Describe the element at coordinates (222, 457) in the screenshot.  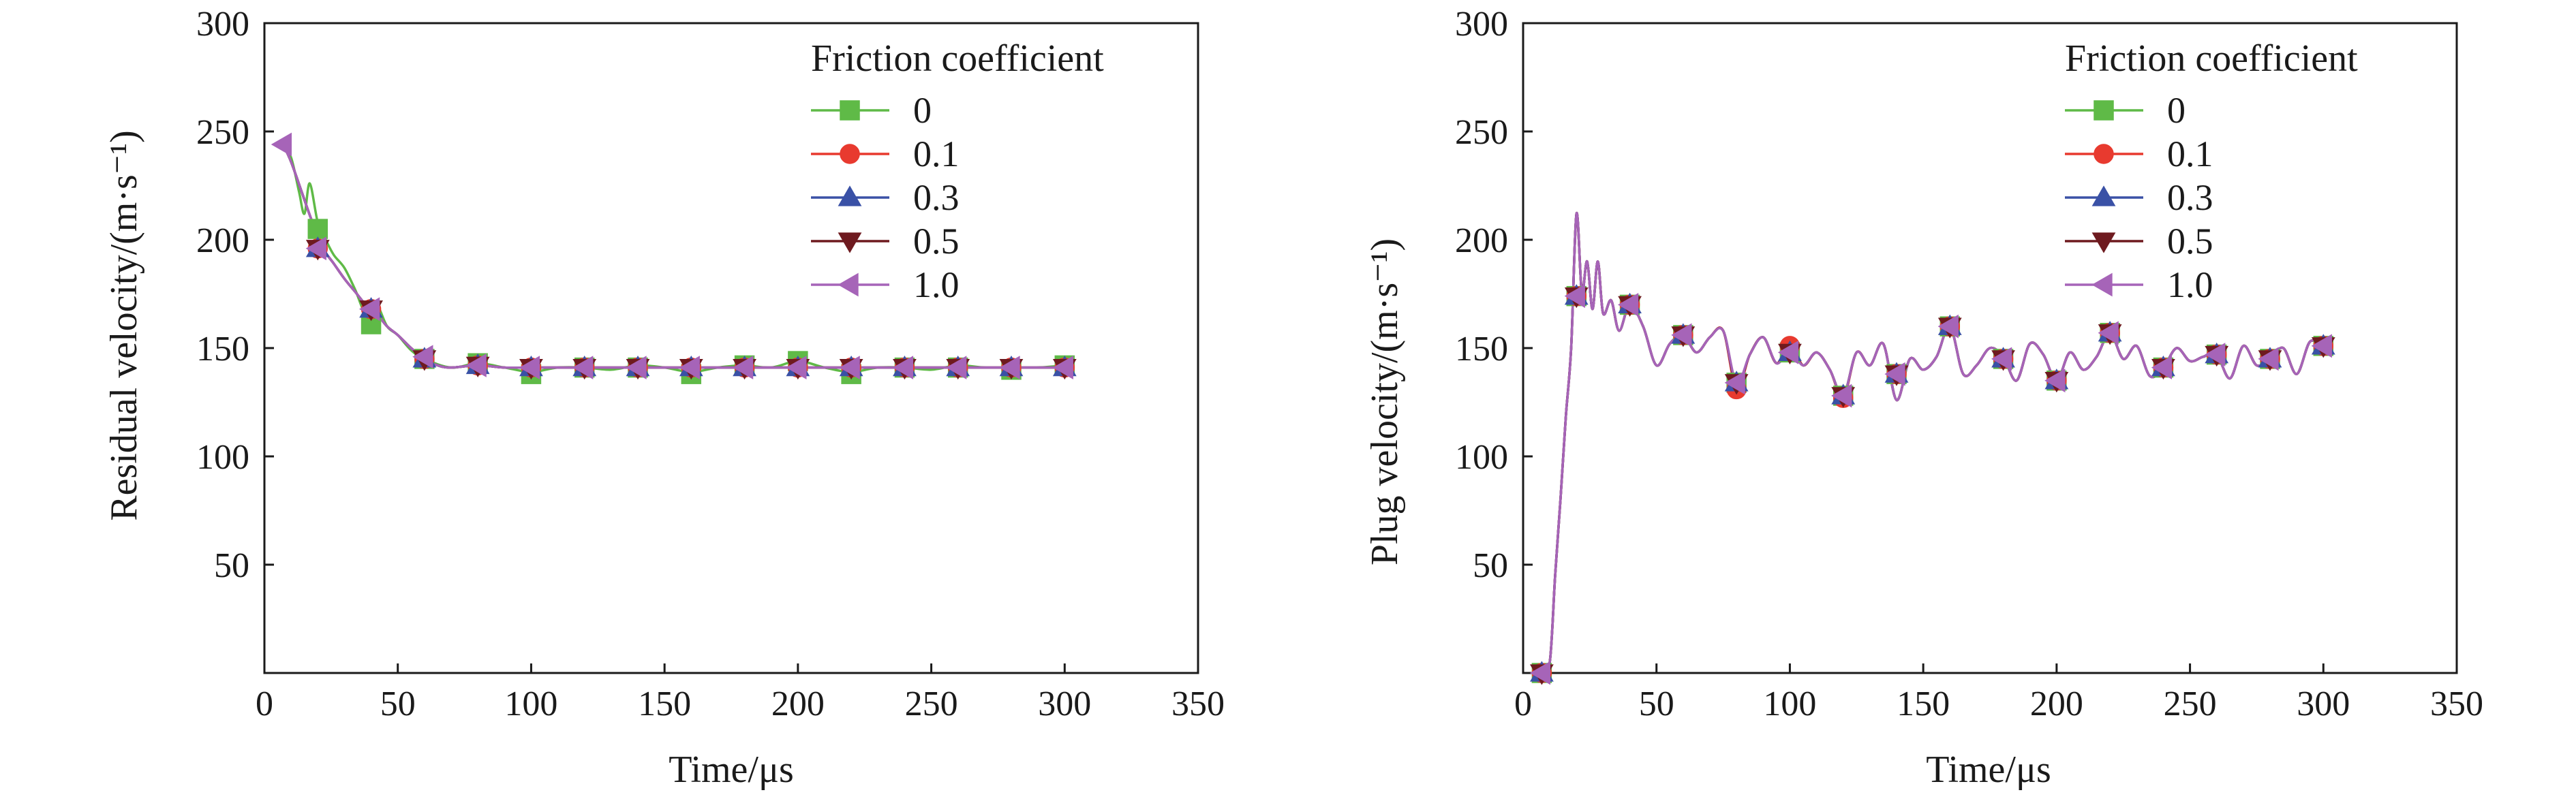
I see `residual-velocity-y-tick-label: 100` at that location.